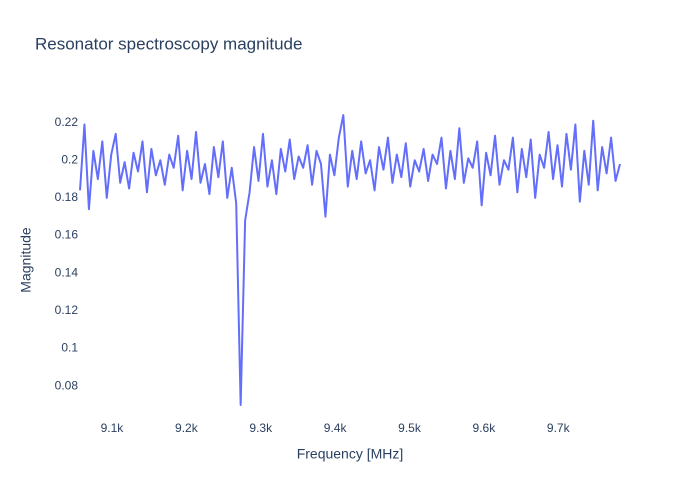 This screenshot has width=700, height=500. What do you see at coordinates (350, 454) in the screenshot?
I see `x-axis-label: Frequency [MHz]` at bounding box center [350, 454].